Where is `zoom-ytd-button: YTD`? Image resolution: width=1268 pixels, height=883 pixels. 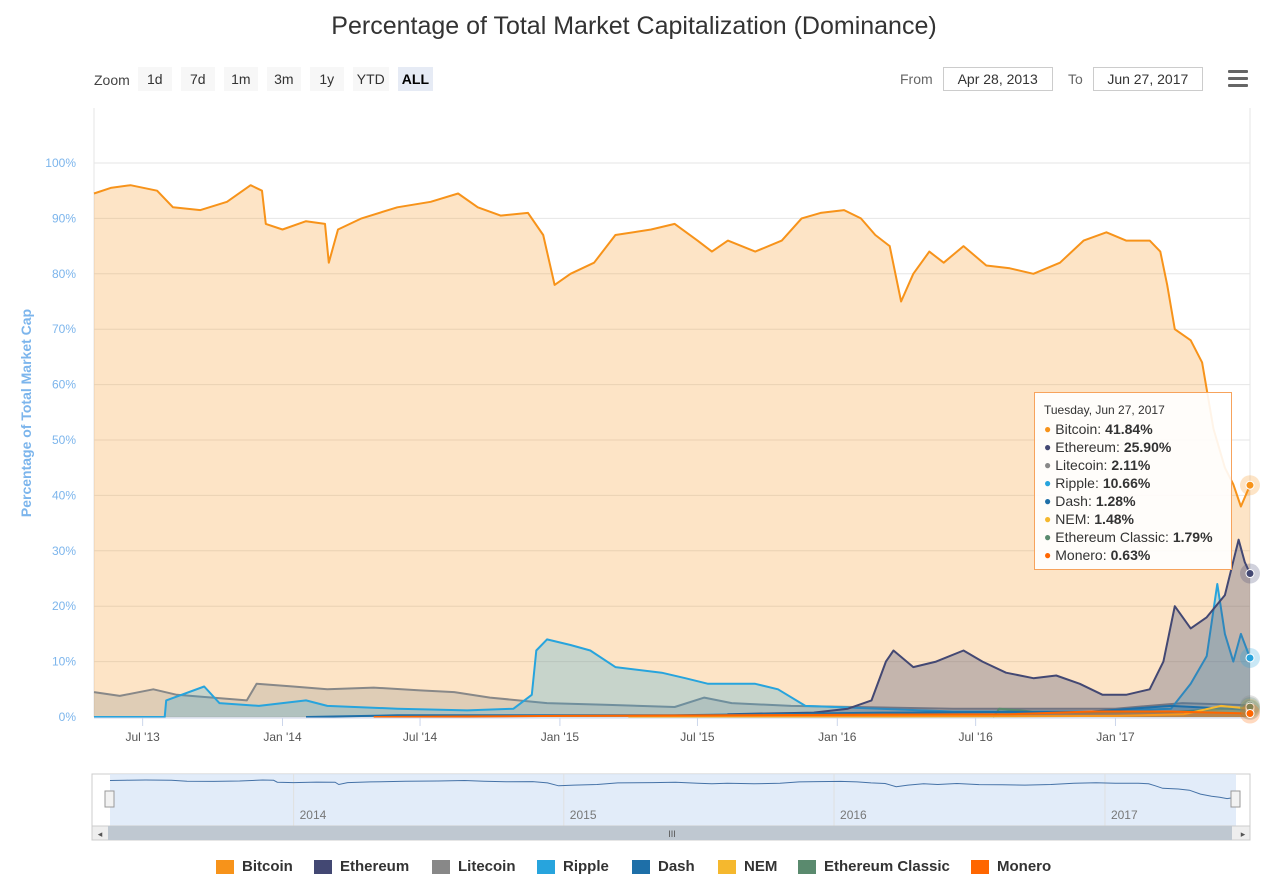
zoom-ytd-button: YTD is located at coordinates (370, 79).